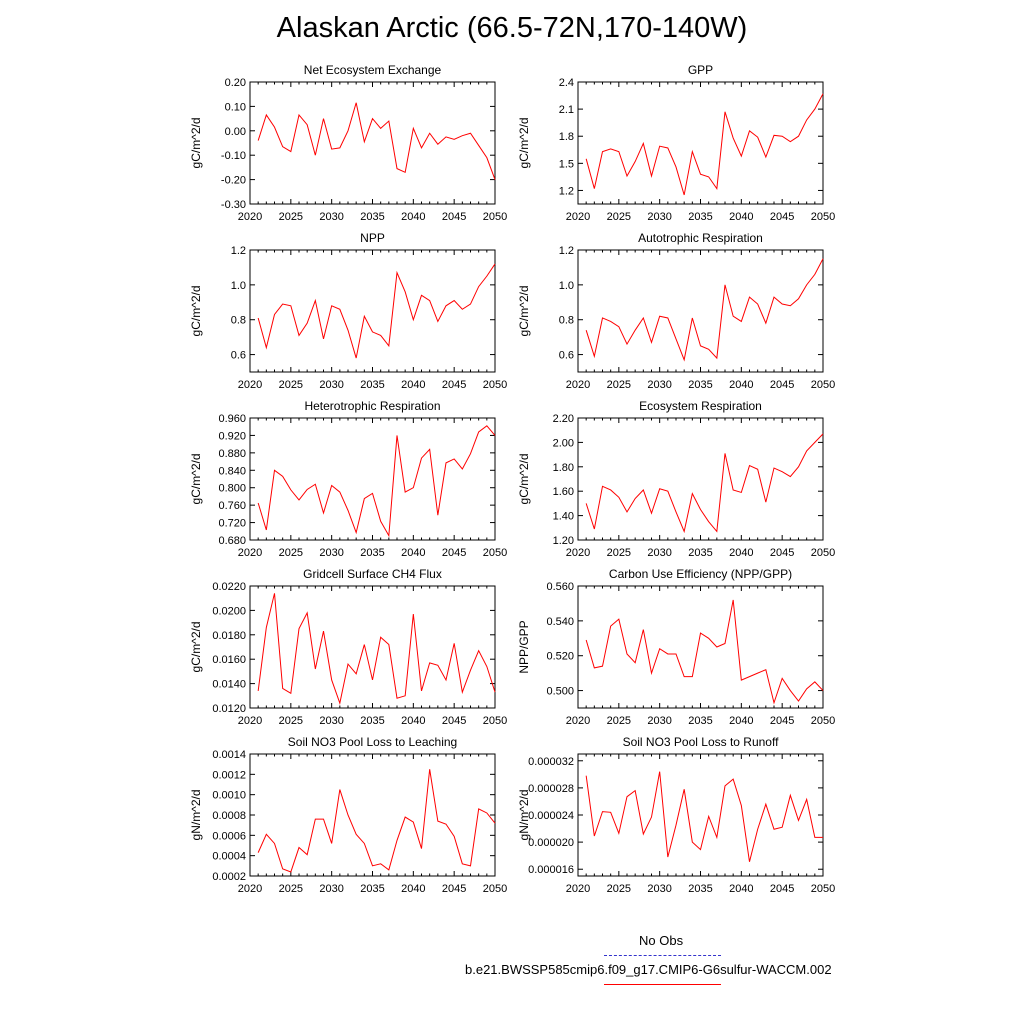 This screenshot has width=1024, height=1024. Describe the element at coordinates (551, 870) in the screenshot. I see `y-tick-label: 0.000016` at that location.